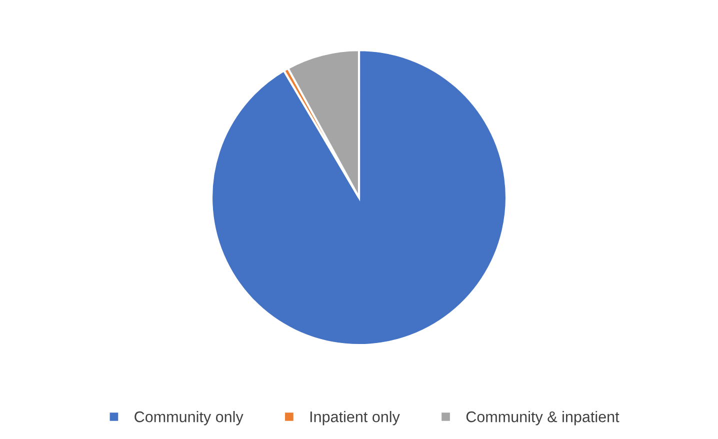 Image resolution: width=718 pixels, height=439 pixels. I want to click on legend-label: Inpatient only, so click(355, 418).